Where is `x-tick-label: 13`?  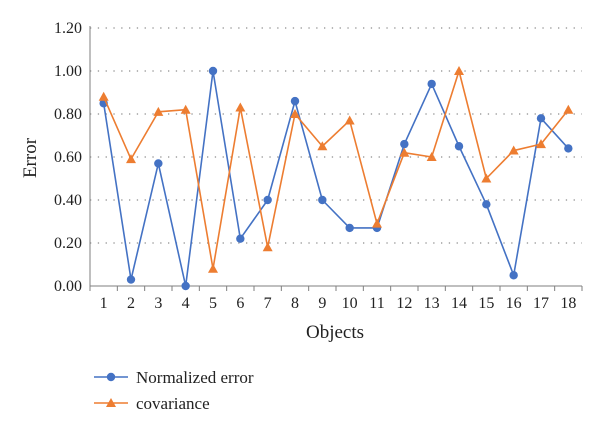 x-tick-label: 13 is located at coordinates (432, 303).